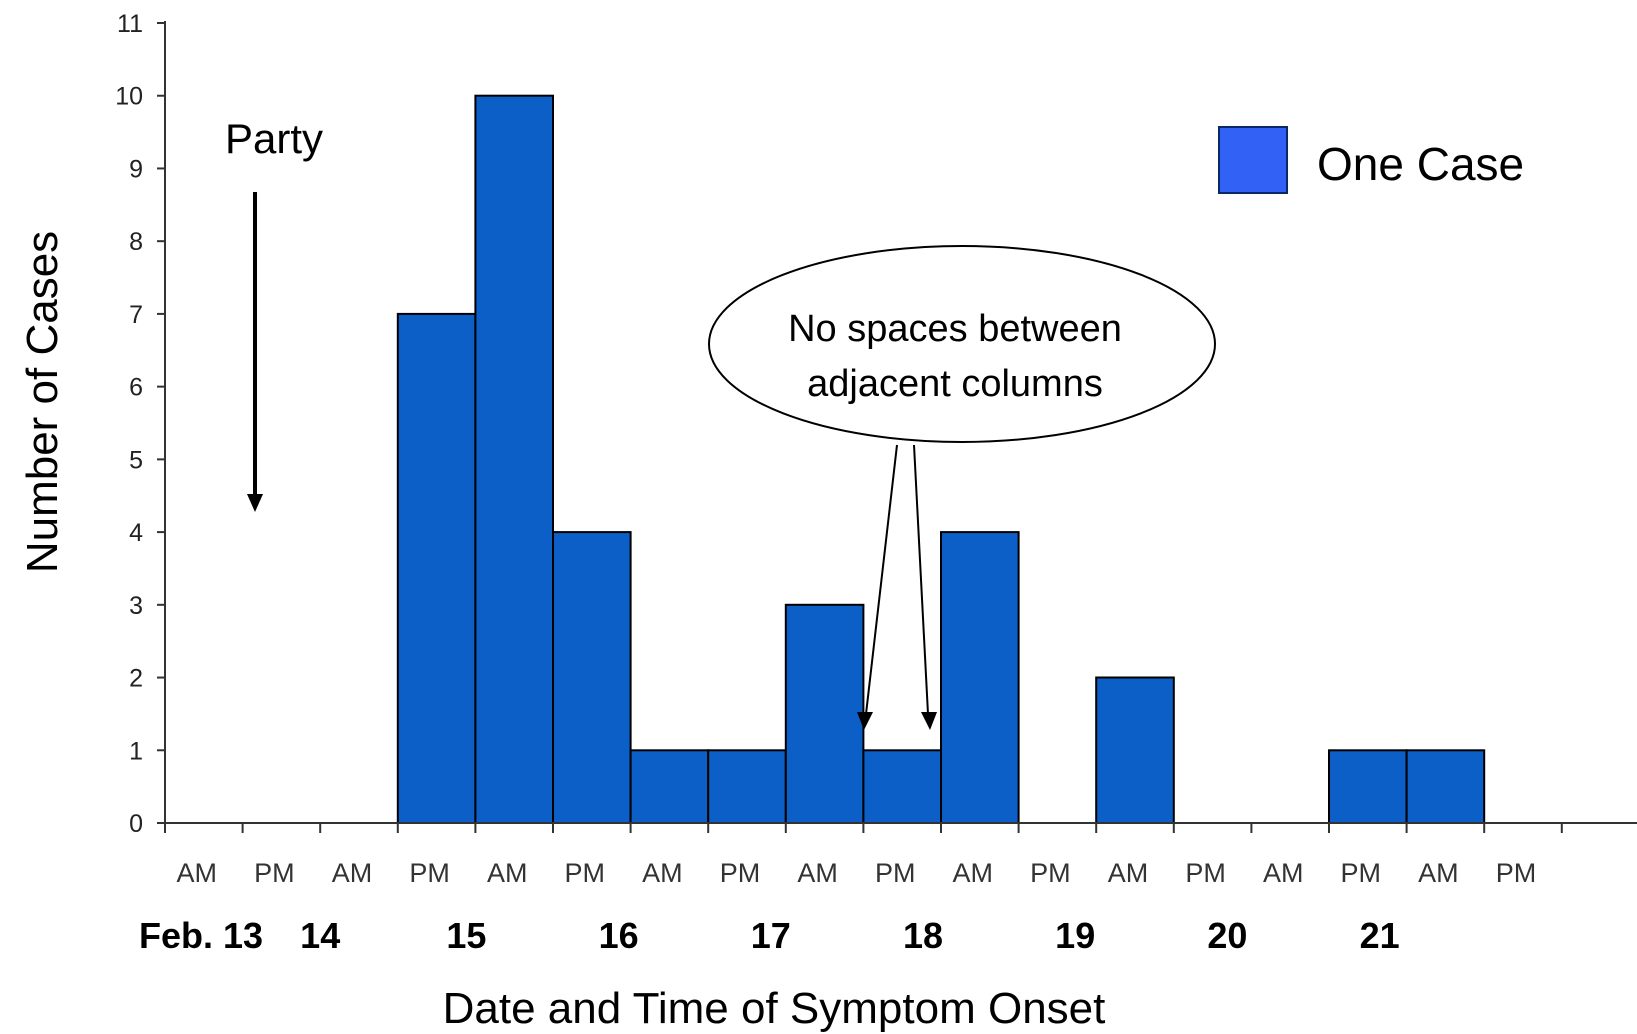 Image resolution: width=1637 pixels, height=1034 pixels. I want to click on y-tick-label-1: 1, so click(136, 751).